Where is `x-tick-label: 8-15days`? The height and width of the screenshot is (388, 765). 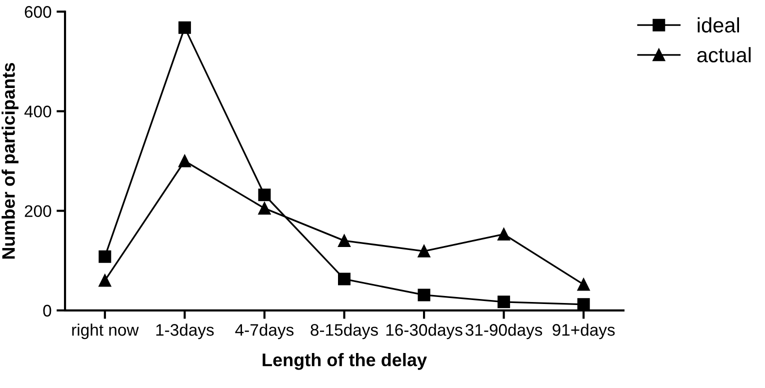
x-tick-label: 8-15days is located at coordinates (344, 332).